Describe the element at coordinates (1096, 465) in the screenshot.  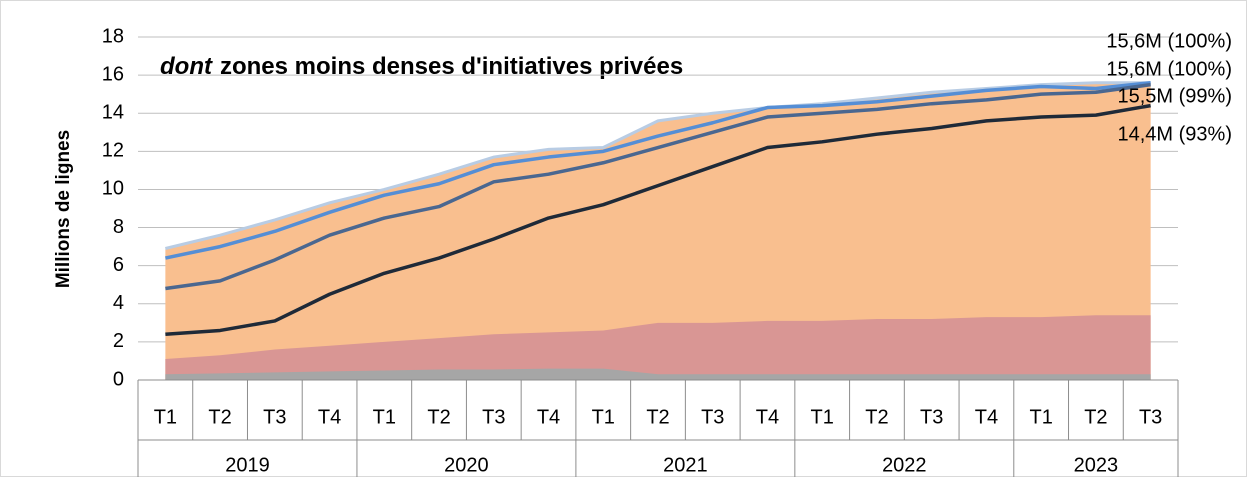
I see `year-label: 2023` at that location.